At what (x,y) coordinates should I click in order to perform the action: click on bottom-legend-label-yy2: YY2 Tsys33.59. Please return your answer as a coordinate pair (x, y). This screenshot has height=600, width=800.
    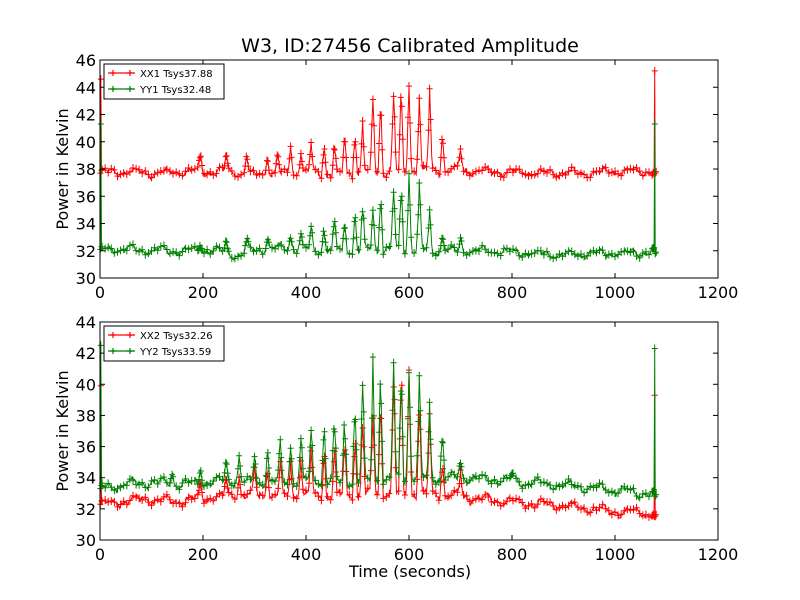
    Looking at the image, I should click on (175, 352).